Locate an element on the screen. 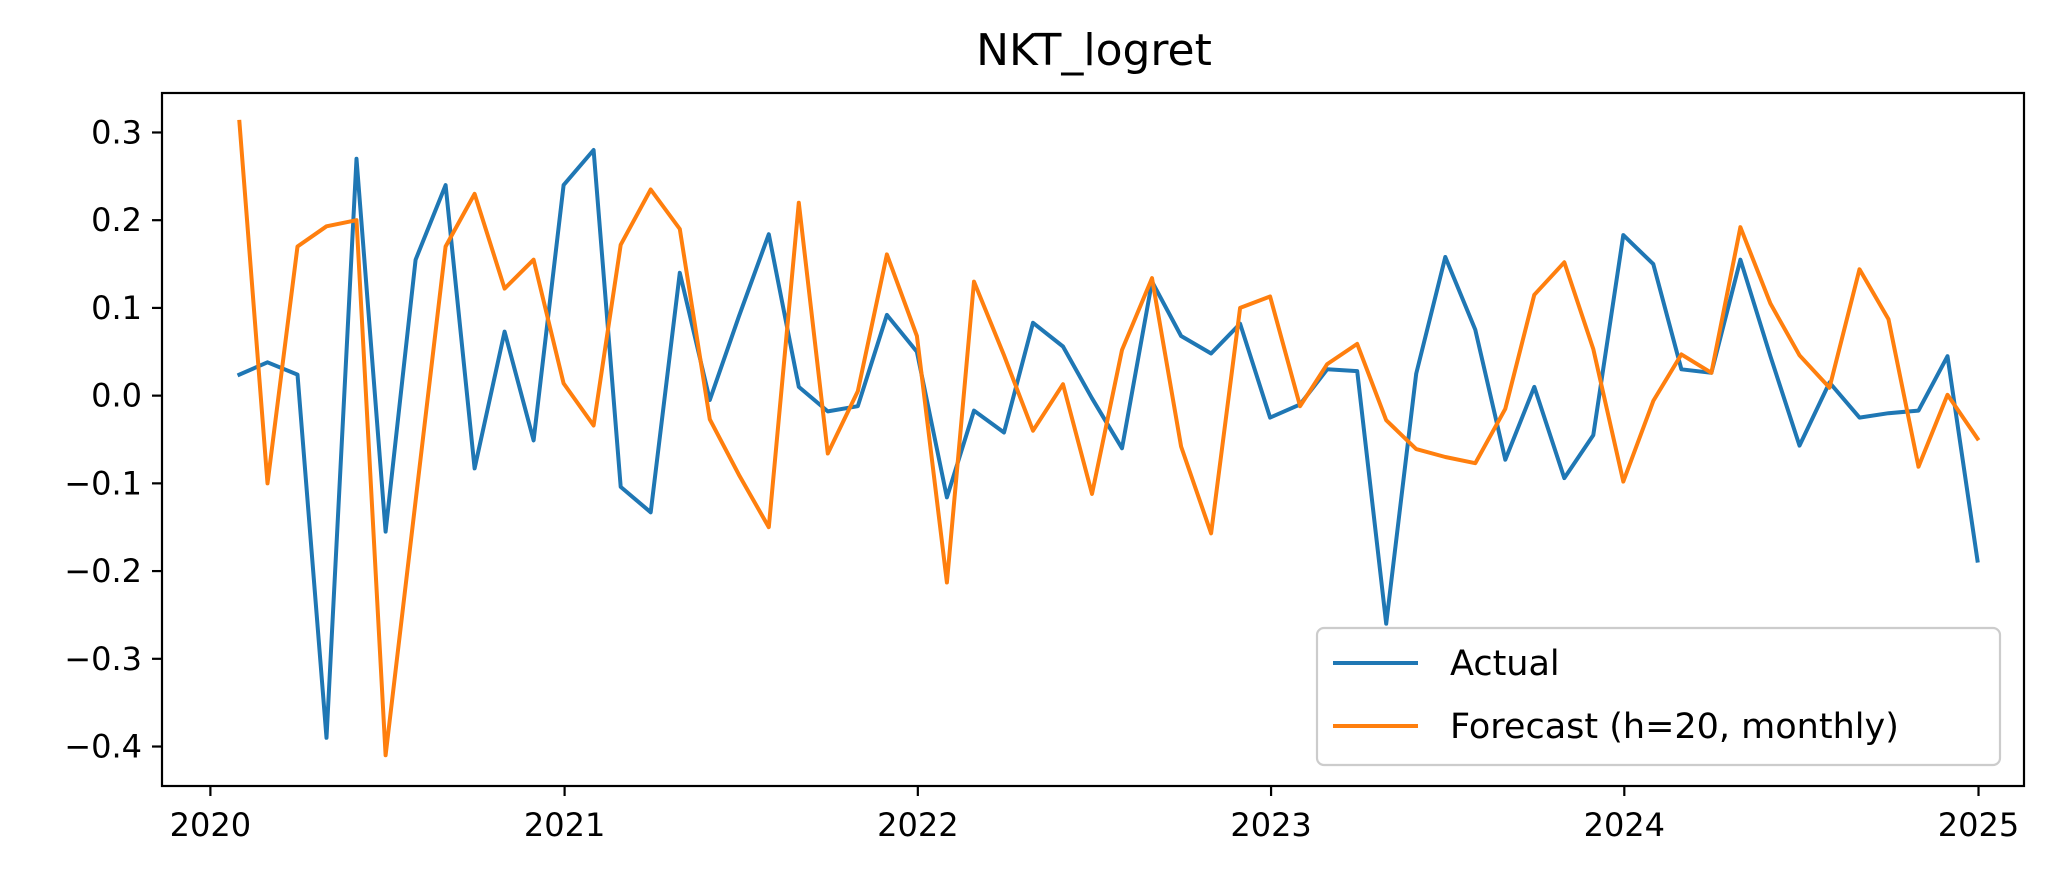 Image resolution: width=2050 pixels, height=887 pixels. y-tick-label: 0.2 is located at coordinates (116, 220).